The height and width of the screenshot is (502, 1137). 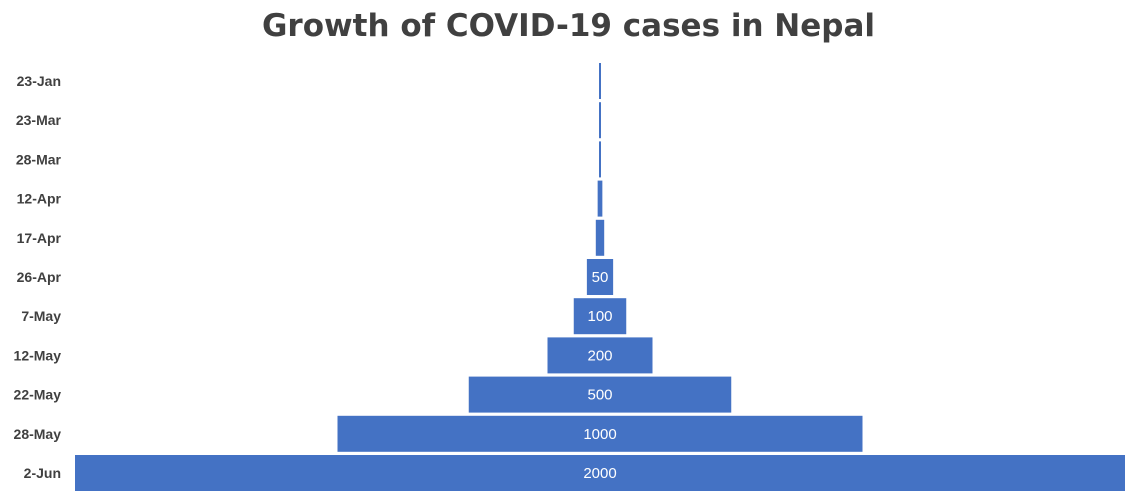 I want to click on bar-26-Apr, so click(x=600, y=277).